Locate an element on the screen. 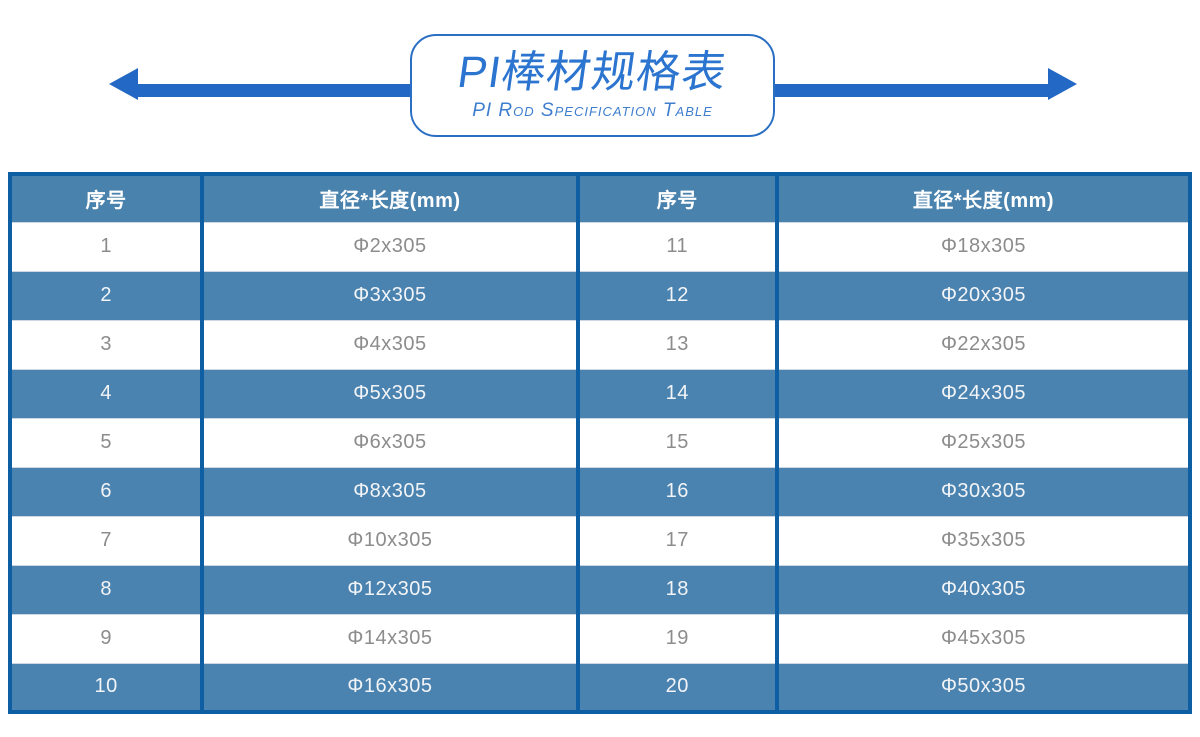  header-row: 序号 直径*长度(mm) 序号 直径*长度(mm) is located at coordinates (600, 198).